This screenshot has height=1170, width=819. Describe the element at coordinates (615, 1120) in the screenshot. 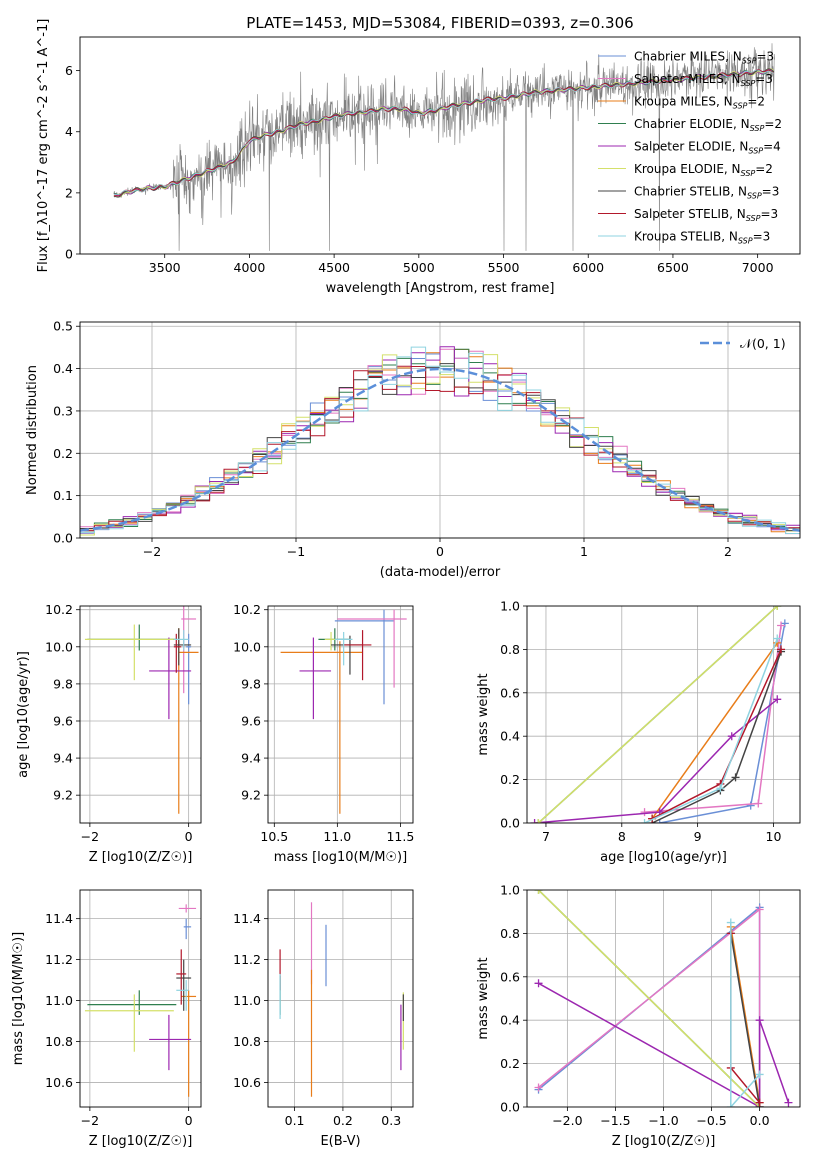

I see `x-tick-label: −1.5` at that location.